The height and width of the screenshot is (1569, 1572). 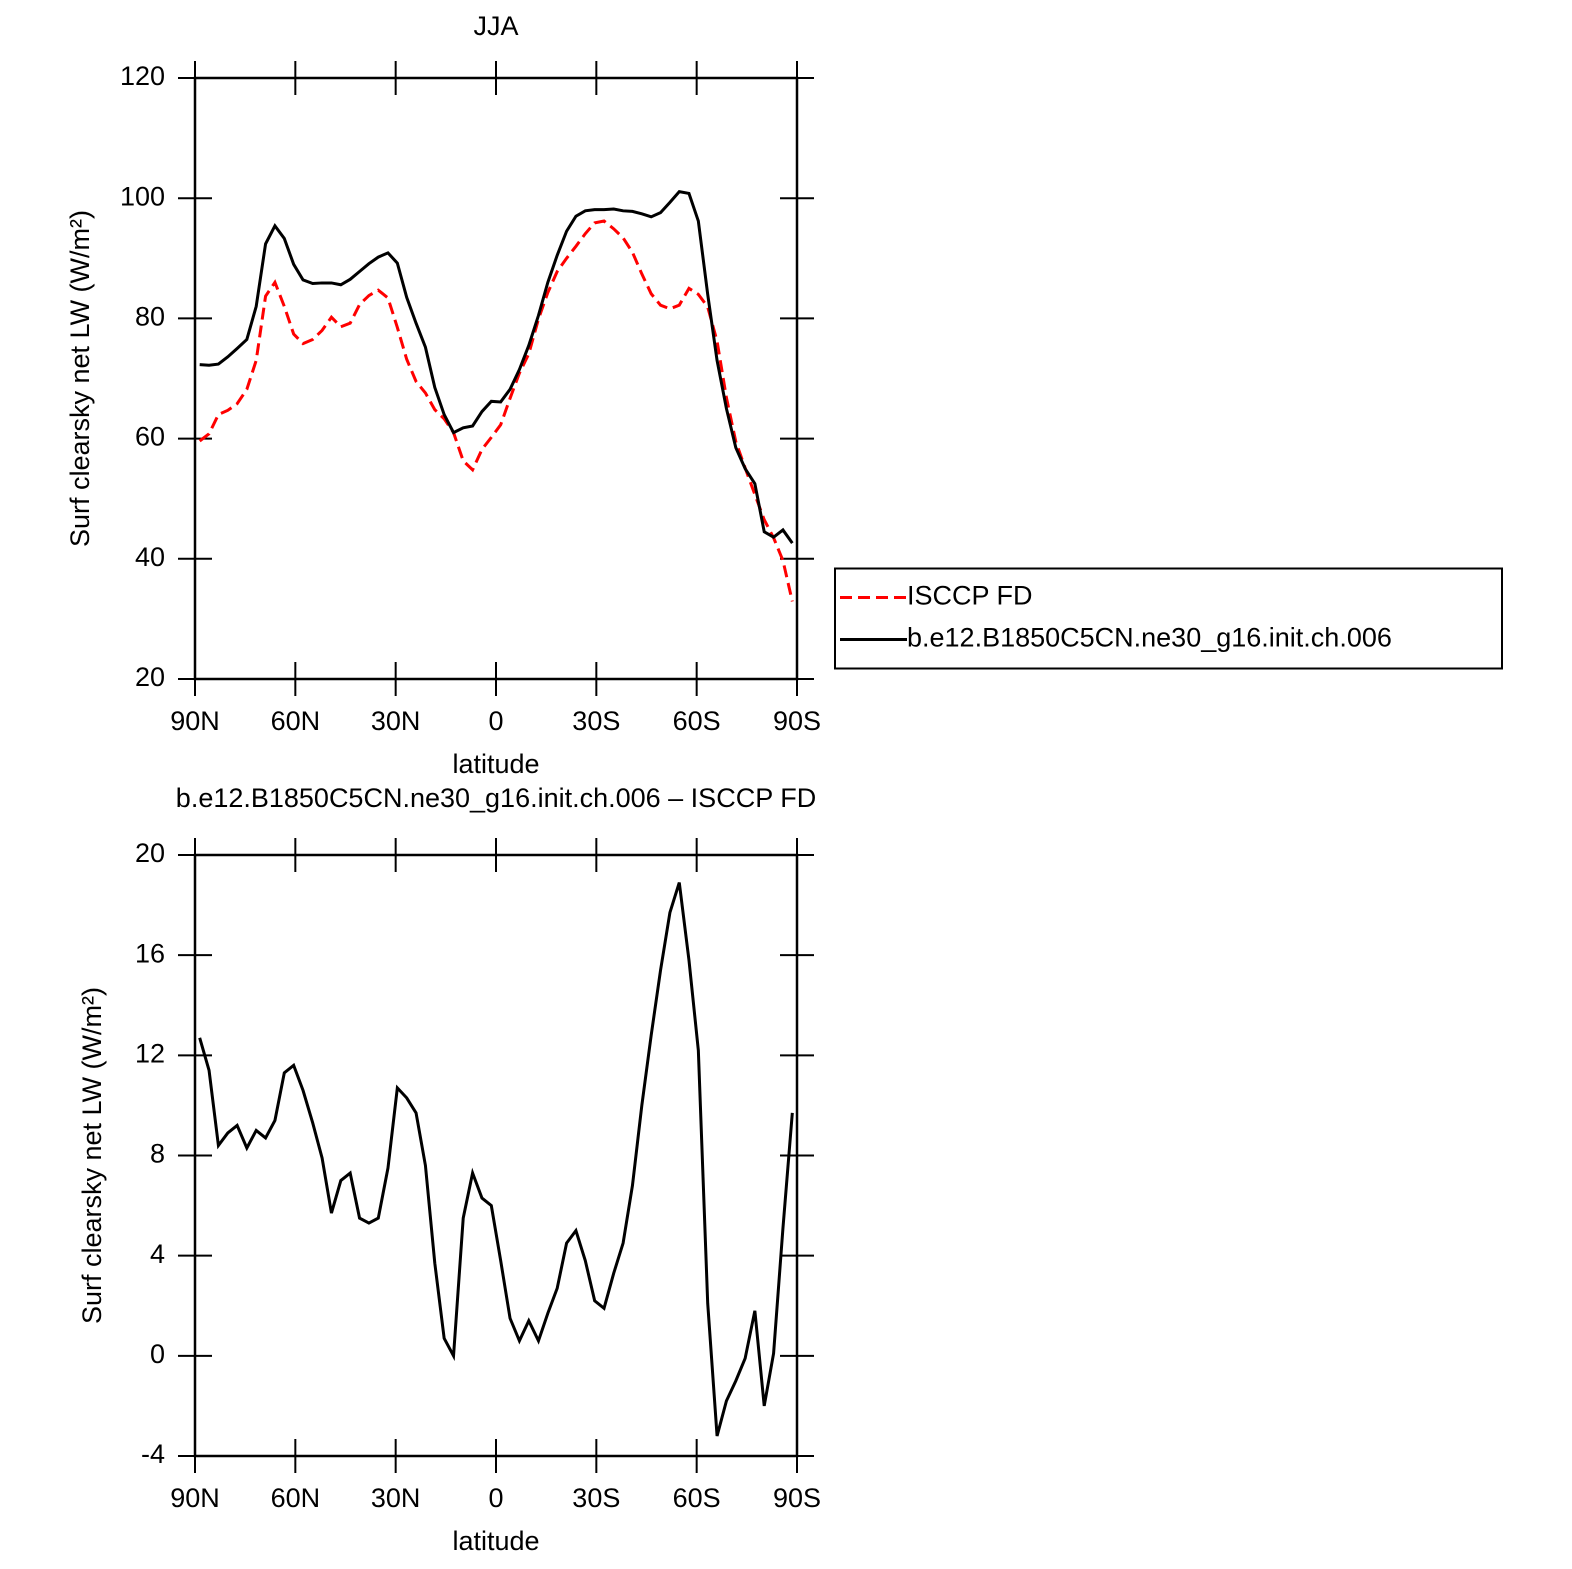 I want to click on legend-box, so click(x=1168, y=618).